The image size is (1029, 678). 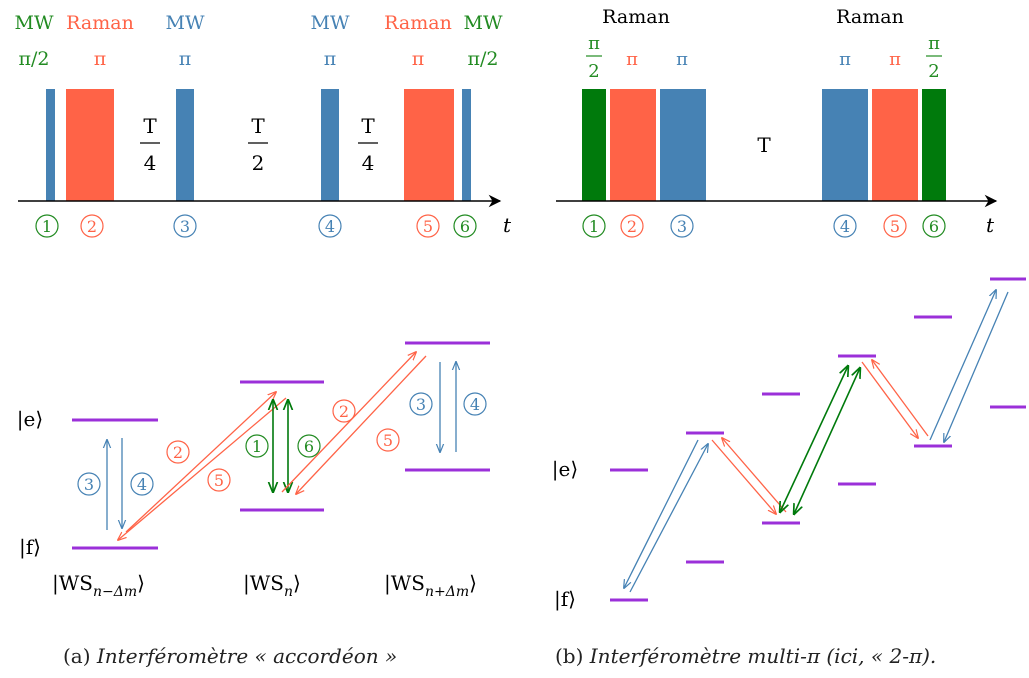 I want to click on a-ws-mid-label: |WSn⟩, so click(x=272, y=585).